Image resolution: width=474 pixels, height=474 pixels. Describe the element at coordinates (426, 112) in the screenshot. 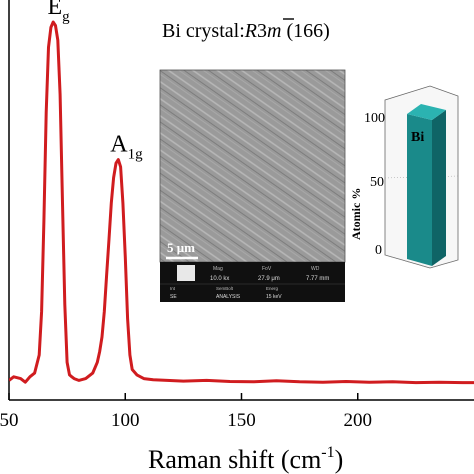

I see `bar-bi-top` at that location.